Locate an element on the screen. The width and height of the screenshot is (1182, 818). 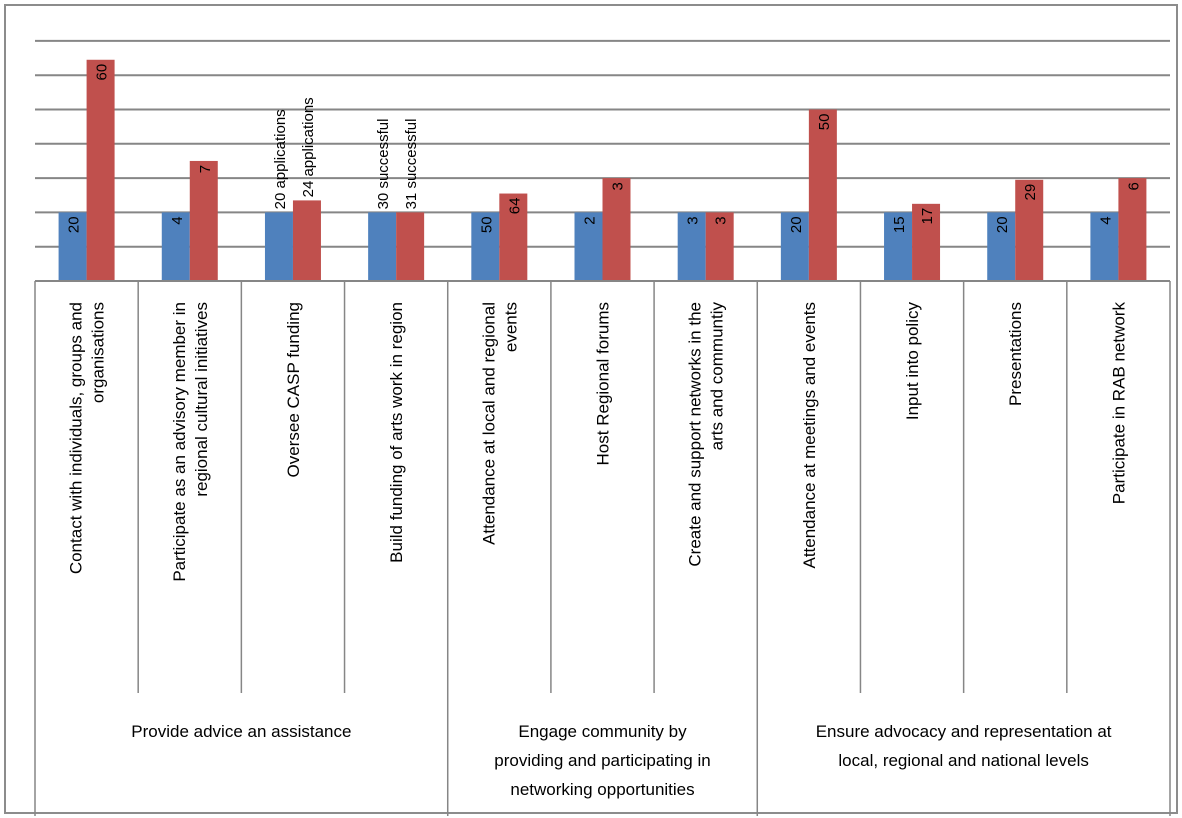
group-label: Provide advice an assistance is located at coordinates (241, 731).